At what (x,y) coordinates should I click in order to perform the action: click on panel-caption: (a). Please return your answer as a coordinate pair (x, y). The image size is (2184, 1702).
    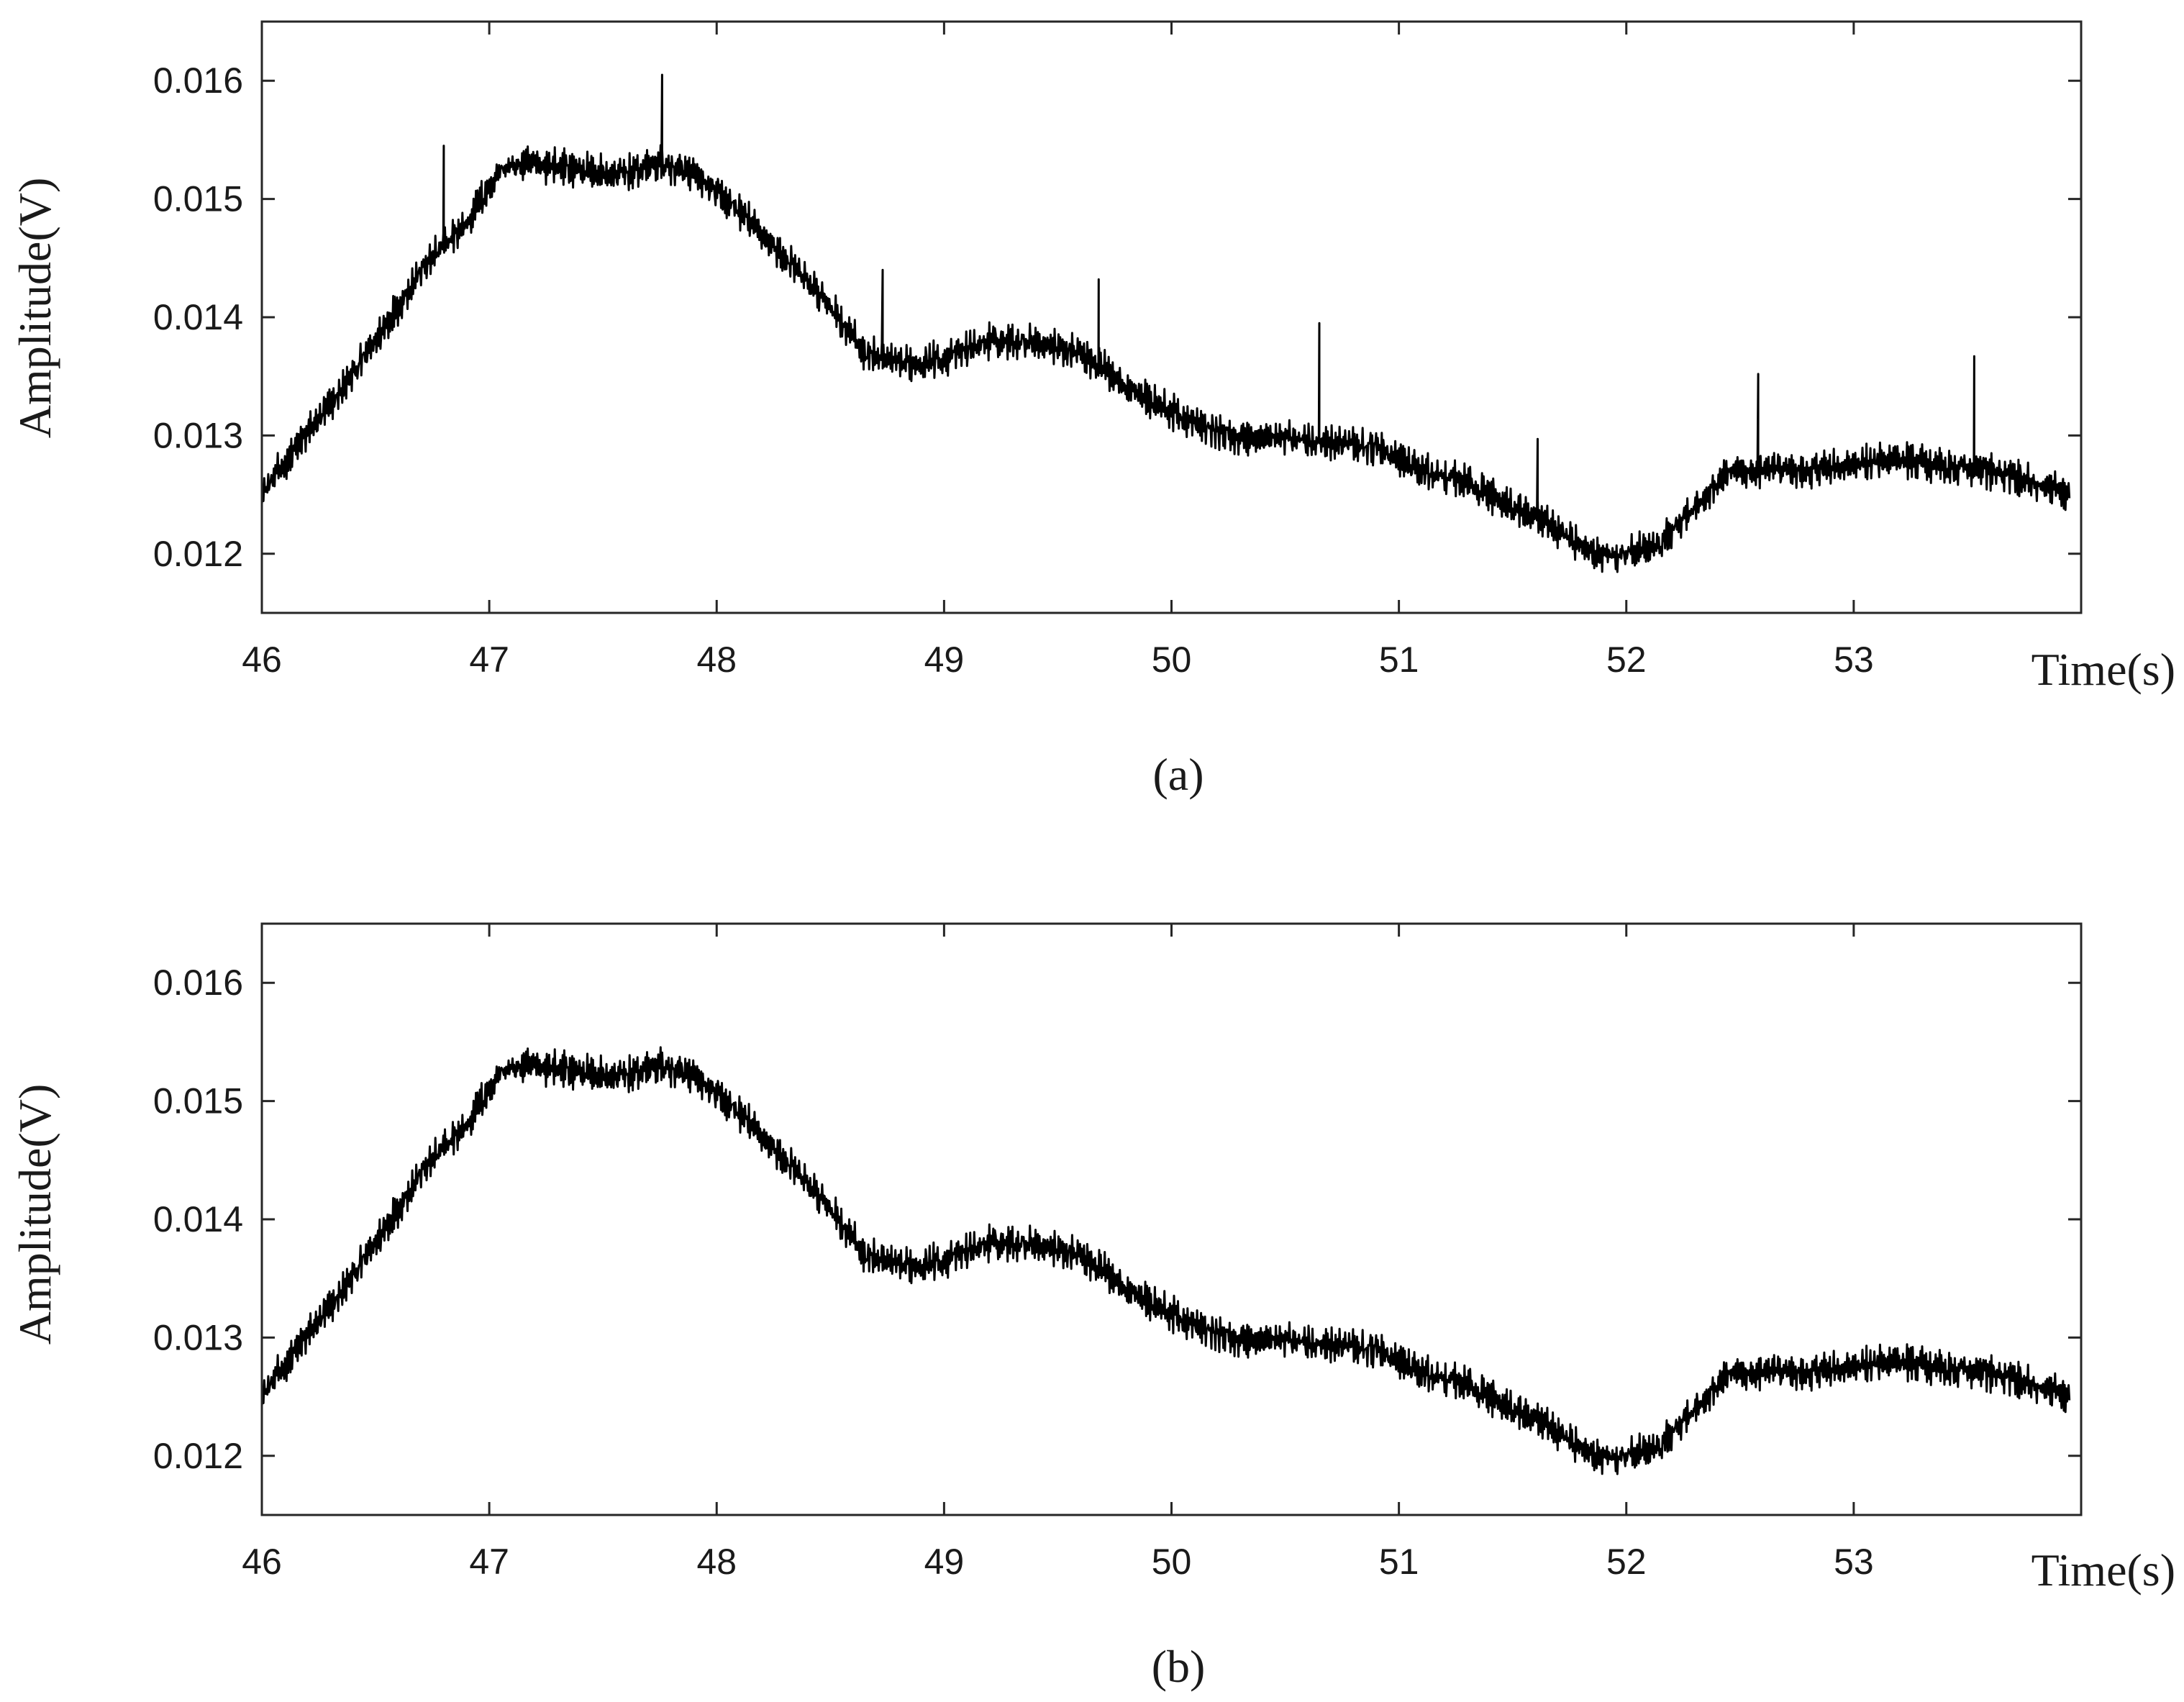
    Looking at the image, I should click on (1178, 774).